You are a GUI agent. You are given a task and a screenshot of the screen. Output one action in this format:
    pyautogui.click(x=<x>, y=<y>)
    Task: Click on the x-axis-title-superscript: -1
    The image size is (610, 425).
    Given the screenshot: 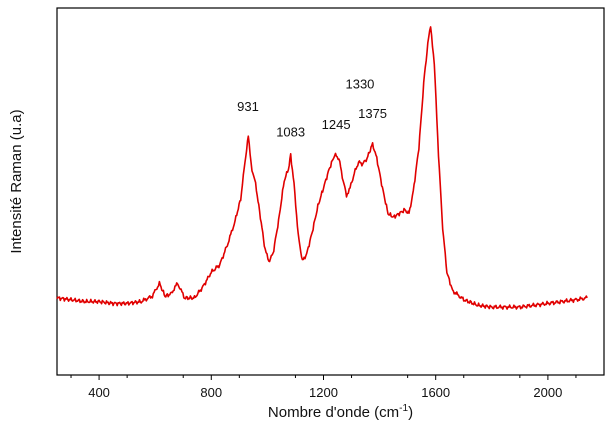 What is the action you would take?
    pyautogui.click(x=403, y=408)
    